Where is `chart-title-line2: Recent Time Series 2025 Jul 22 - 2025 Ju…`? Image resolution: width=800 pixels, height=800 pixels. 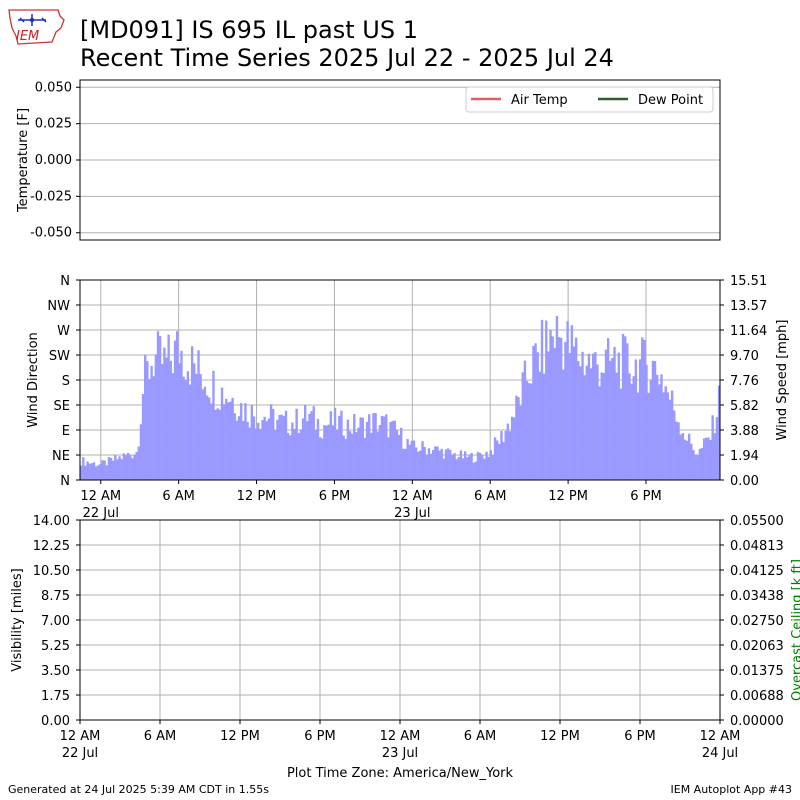
chart-title-line2: Recent Time Series 2025 Jul 22 - 2025 Ju… is located at coordinates (347, 58).